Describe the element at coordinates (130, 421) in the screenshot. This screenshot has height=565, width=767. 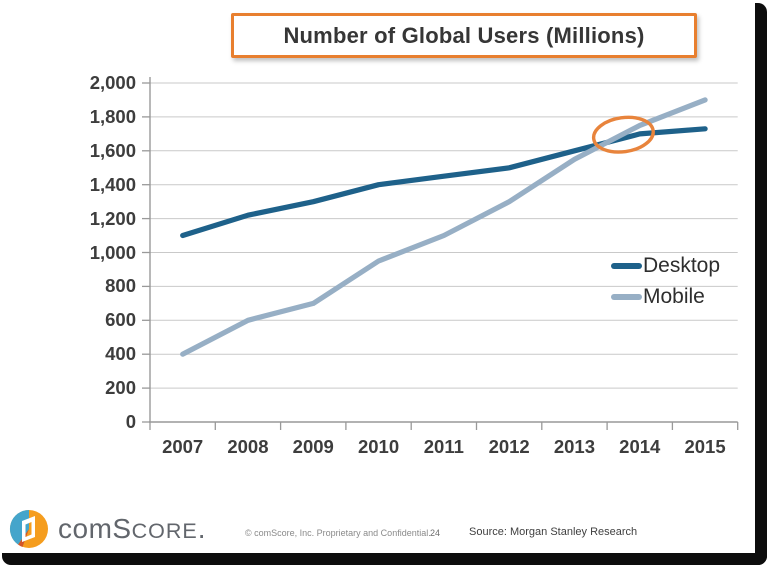
I see `y-tick-label: 0` at that location.